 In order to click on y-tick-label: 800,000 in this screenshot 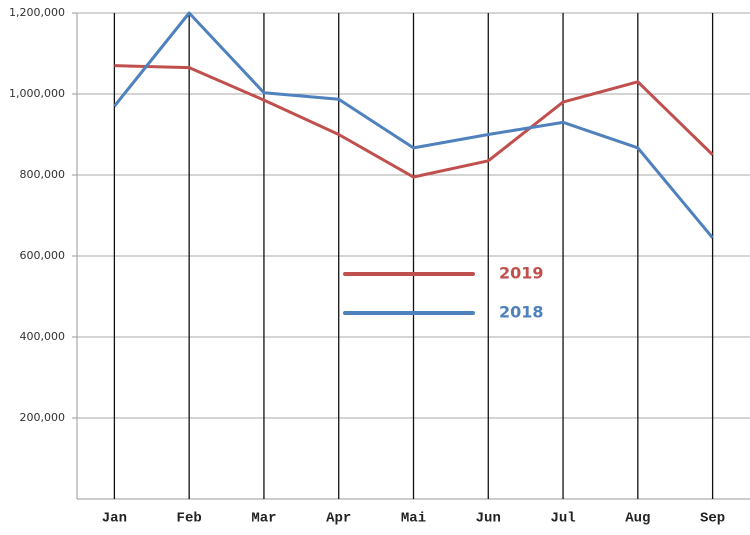, I will do `click(43, 174)`.